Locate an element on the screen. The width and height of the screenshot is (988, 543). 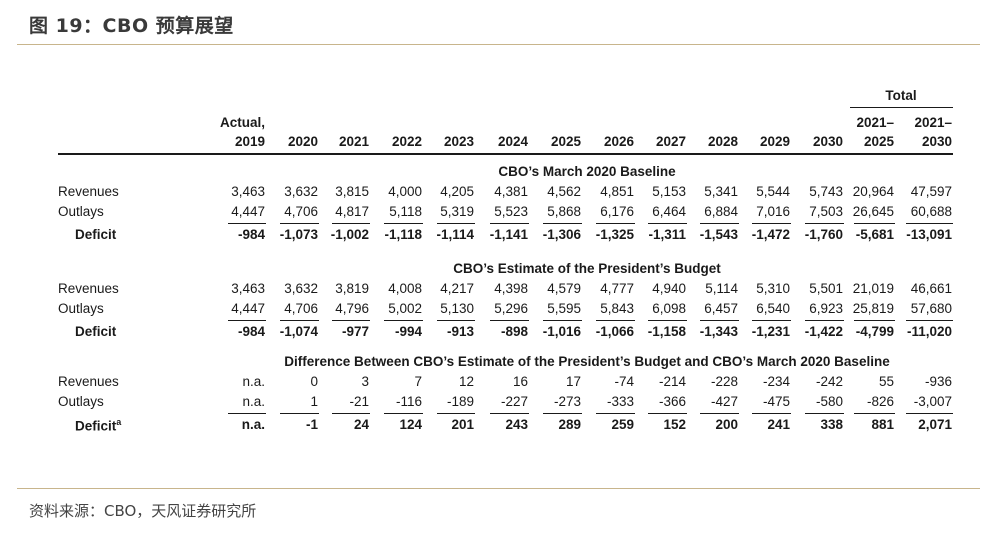
column-header-year: 2024 is located at coordinates (512, 141).